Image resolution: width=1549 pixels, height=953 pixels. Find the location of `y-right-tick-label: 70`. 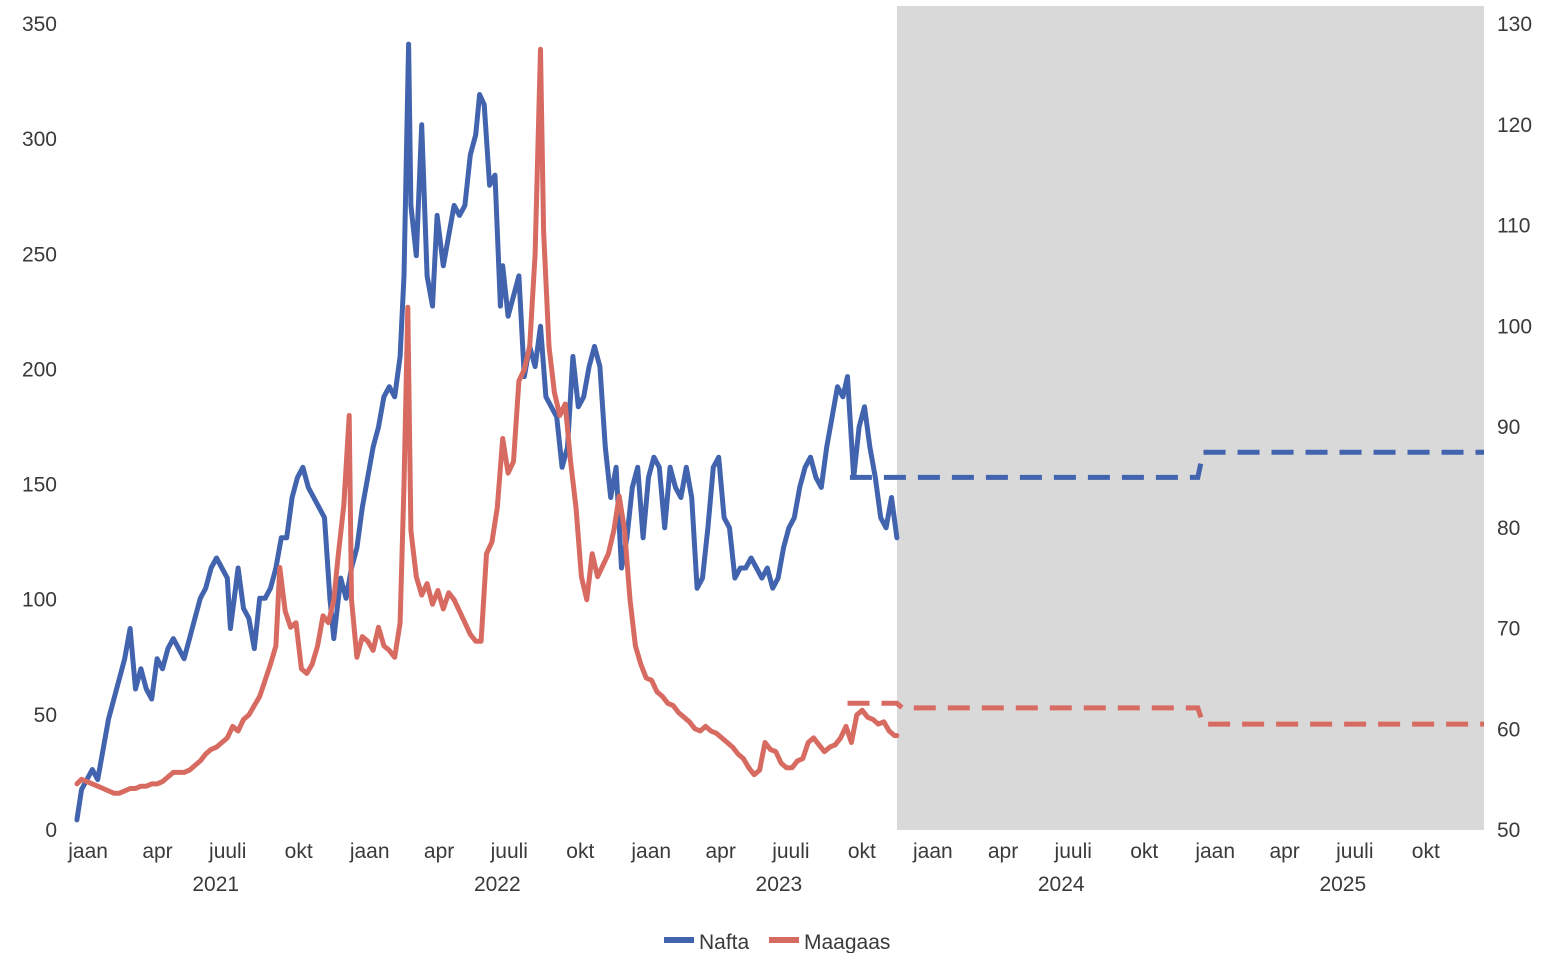

y-right-tick-label: 70 is located at coordinates (1508, 629).